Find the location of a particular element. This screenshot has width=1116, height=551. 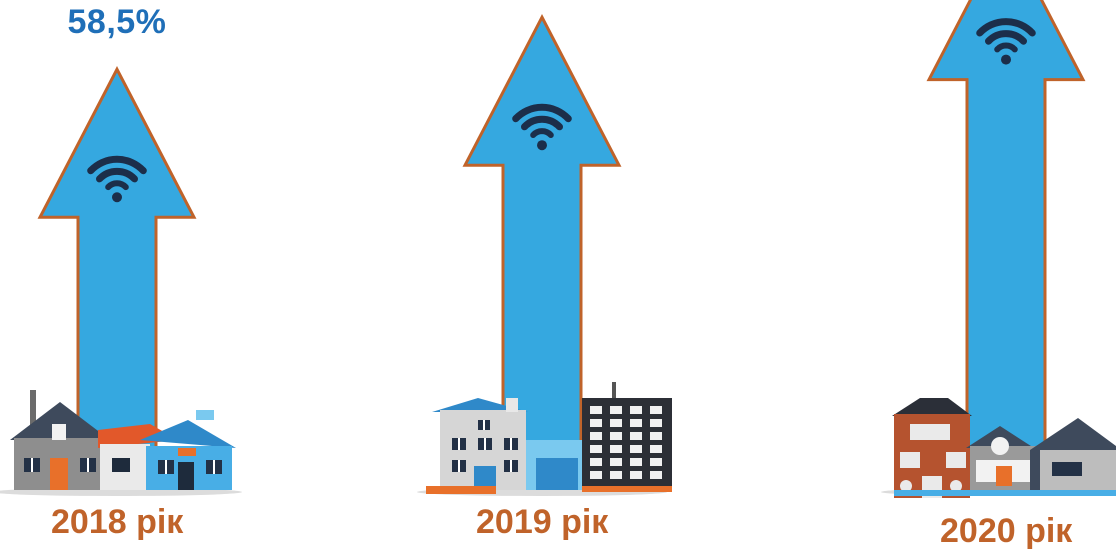

garage-icon is located at coordinates (557, 465).